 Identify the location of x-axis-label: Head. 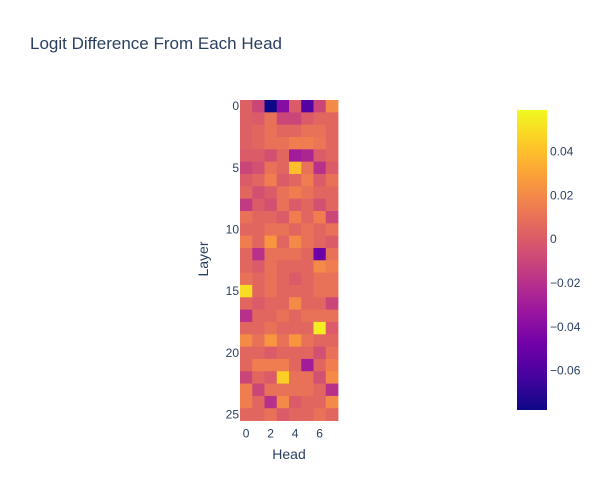
(288, 454).